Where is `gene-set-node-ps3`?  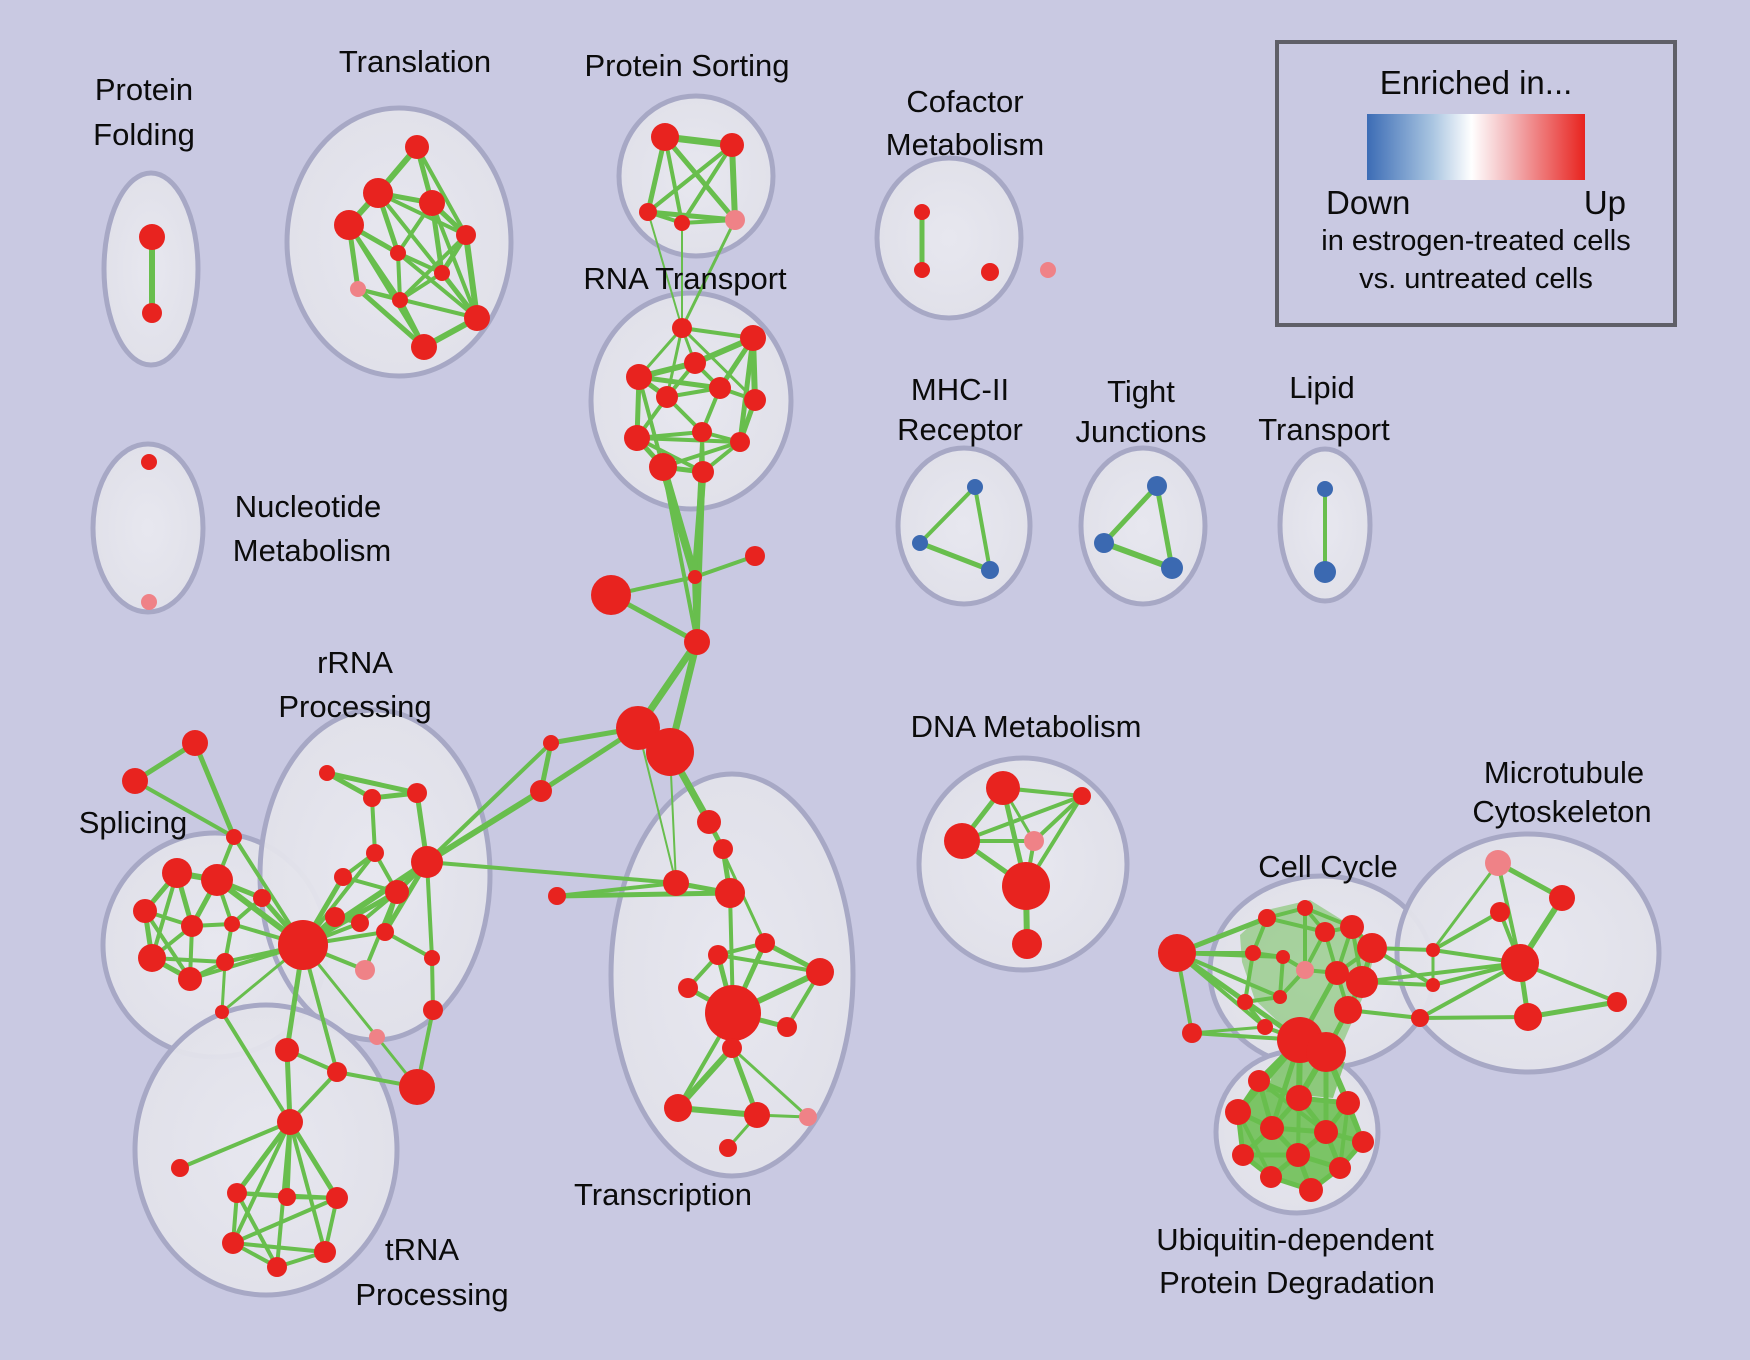
gene-set-node-ps3 is located at coordinates (648, 212).